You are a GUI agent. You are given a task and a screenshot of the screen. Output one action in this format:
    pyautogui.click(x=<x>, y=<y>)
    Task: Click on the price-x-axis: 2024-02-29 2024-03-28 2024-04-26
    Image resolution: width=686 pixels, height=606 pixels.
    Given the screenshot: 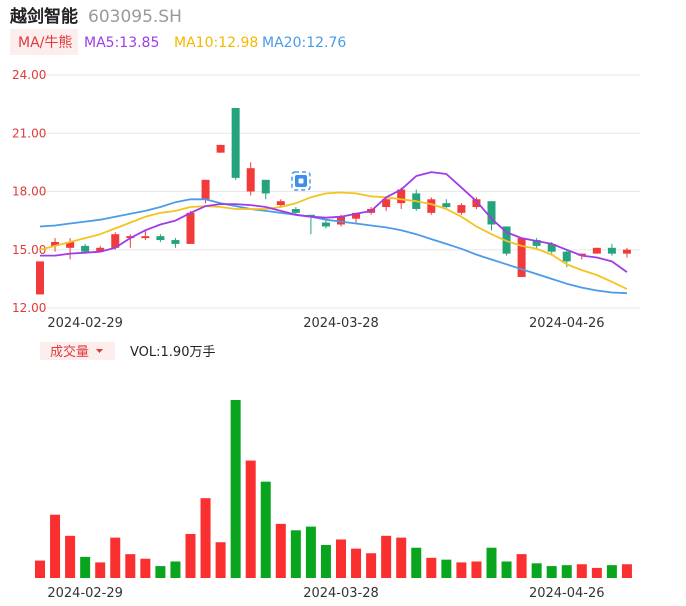 What is the action you would take?
    pyautogui.click(x=325, y=323)
    